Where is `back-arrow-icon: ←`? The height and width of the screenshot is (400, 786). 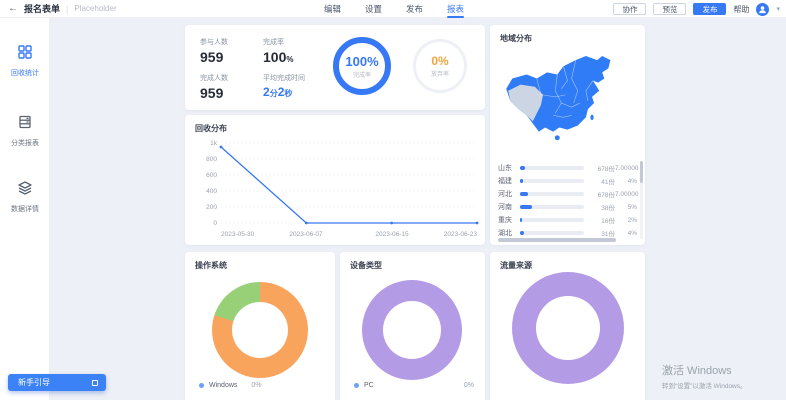
back-arrow-icon: ← is located at coordinates (13, 8).